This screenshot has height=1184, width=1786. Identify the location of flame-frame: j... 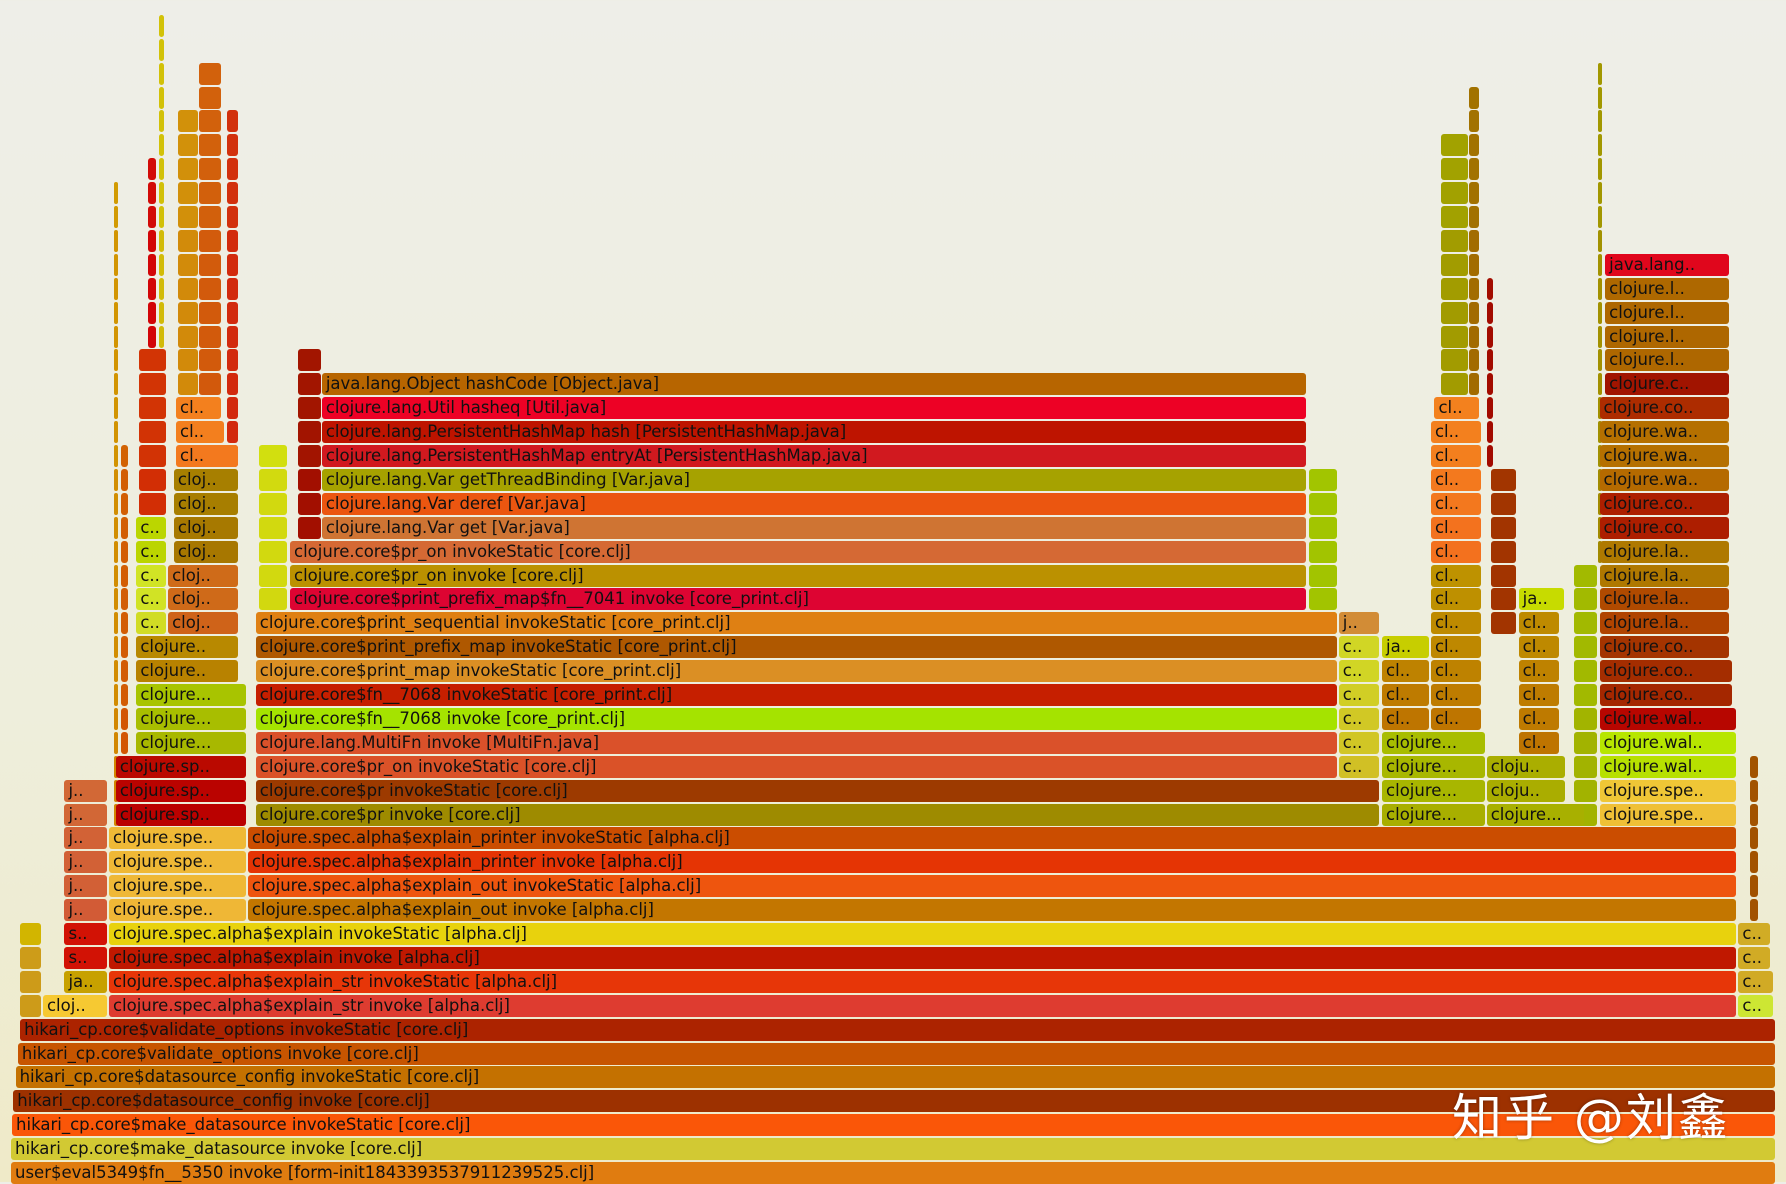
(85, 814).